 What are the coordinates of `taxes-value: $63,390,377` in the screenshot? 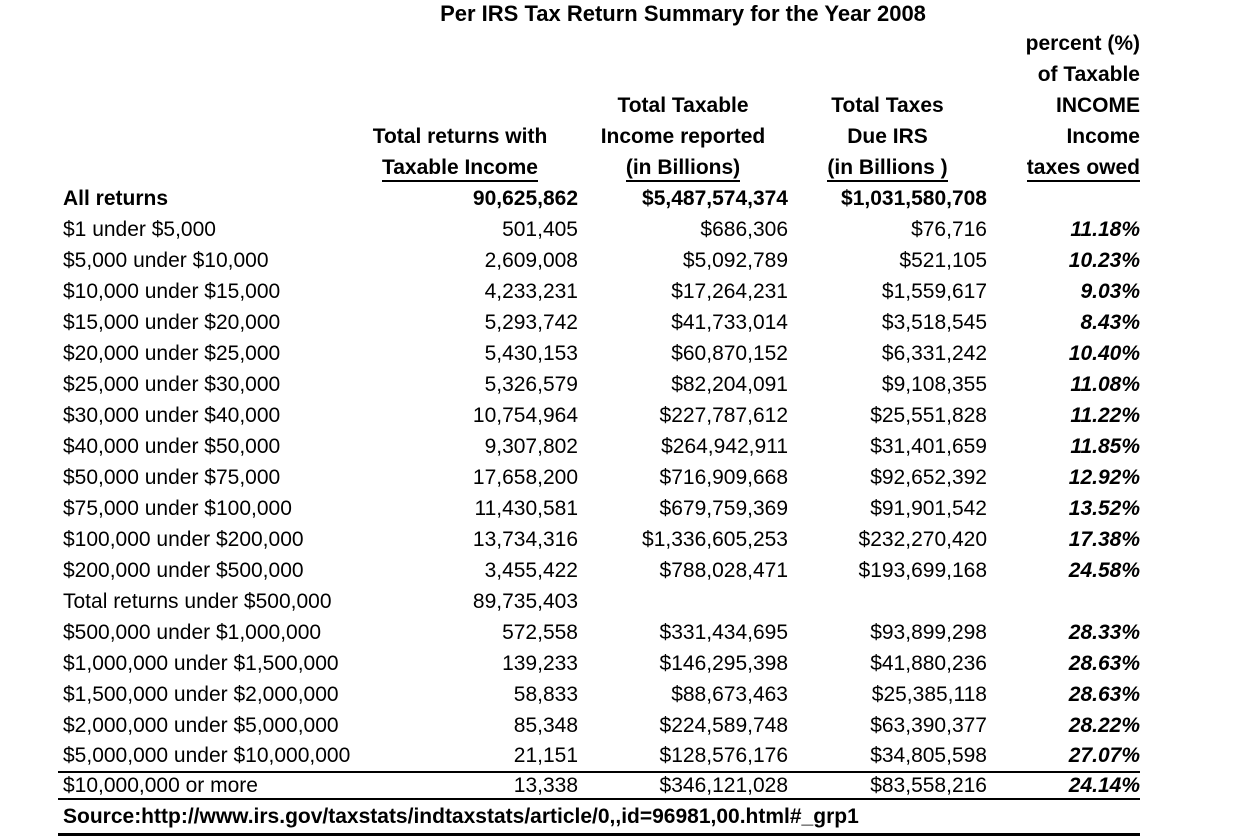 It's located at (928, 725).